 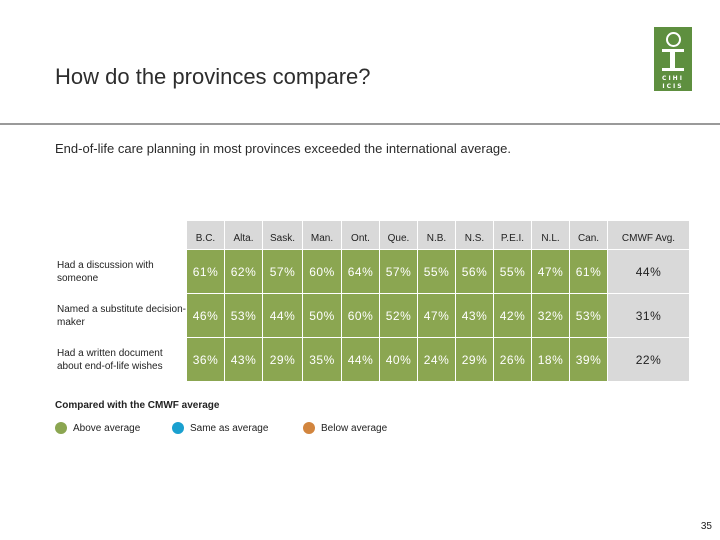 I want to click on province-value-cell: 26%, so click(x=512, y=359).